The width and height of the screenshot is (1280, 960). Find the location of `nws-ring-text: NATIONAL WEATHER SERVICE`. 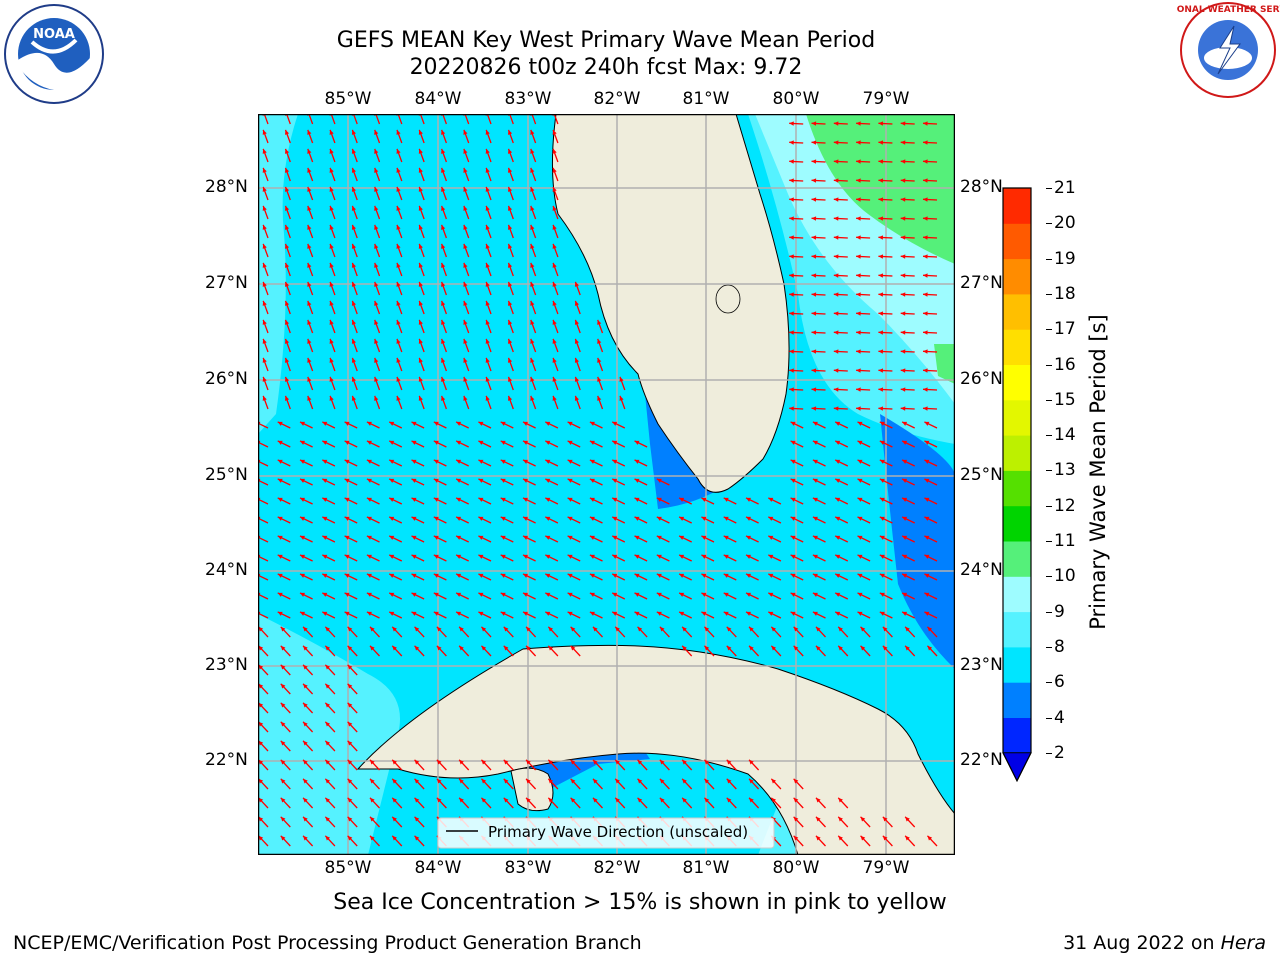

nws-ring-text: NATIONAL WEATHER SERVICE is located at coordinates (1228, 10).